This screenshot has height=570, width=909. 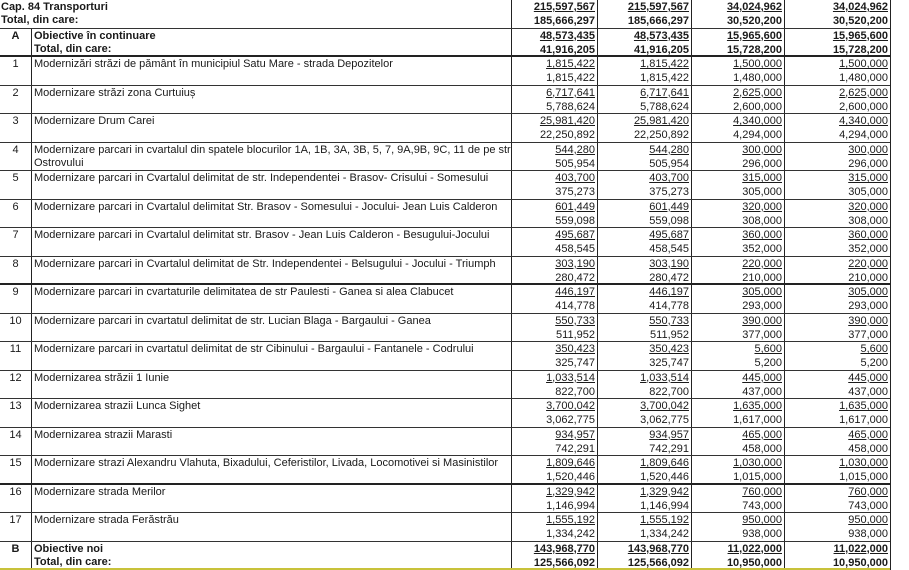 I want to click on value-cell: 360,000 352,000, so click(x=738, y=242).